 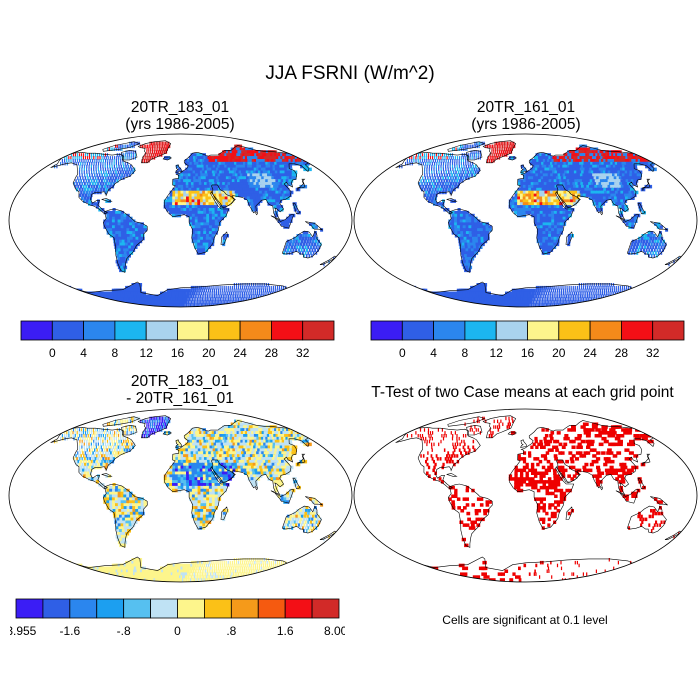 I want to click on colorbar-tick-label: 4, so click(x=83, y=353).